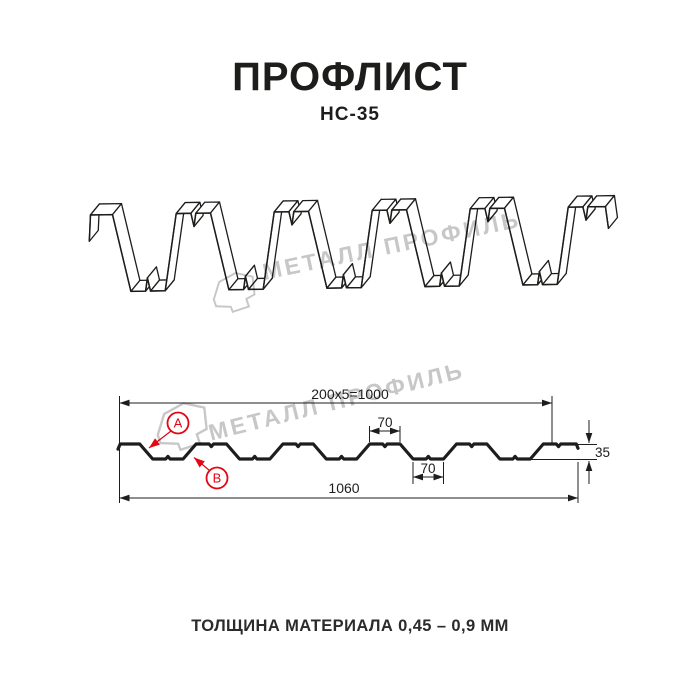 The height and width of the screenshot is (700, 700). I want to click on dim-crest-label: 70, so click(384, 422).